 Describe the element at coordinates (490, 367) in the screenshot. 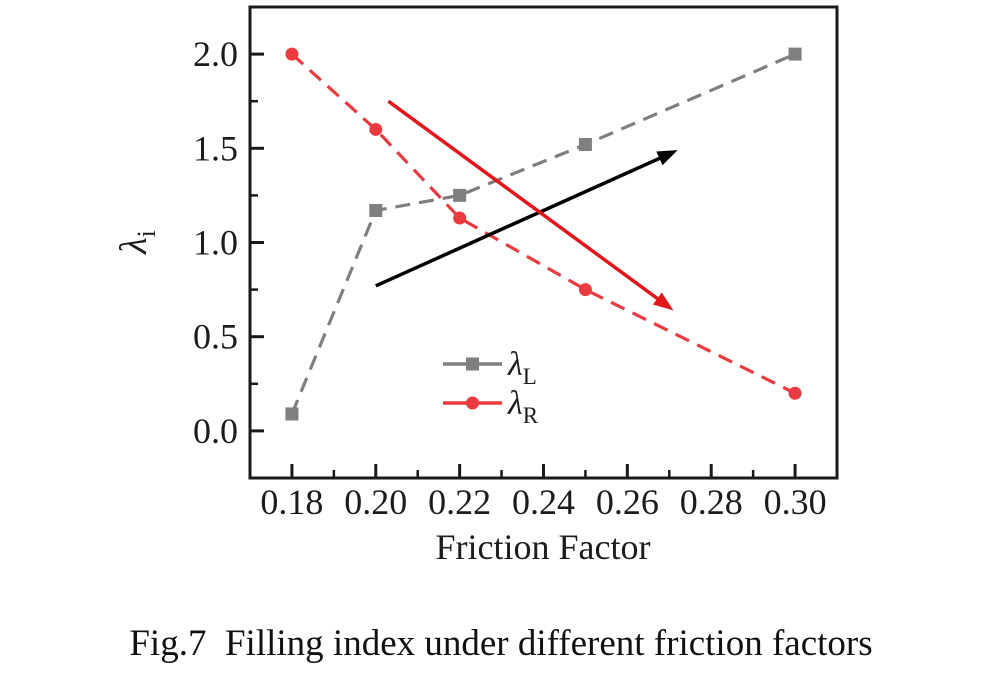

I see `legend-entry-lambda-L: λL` at that location.